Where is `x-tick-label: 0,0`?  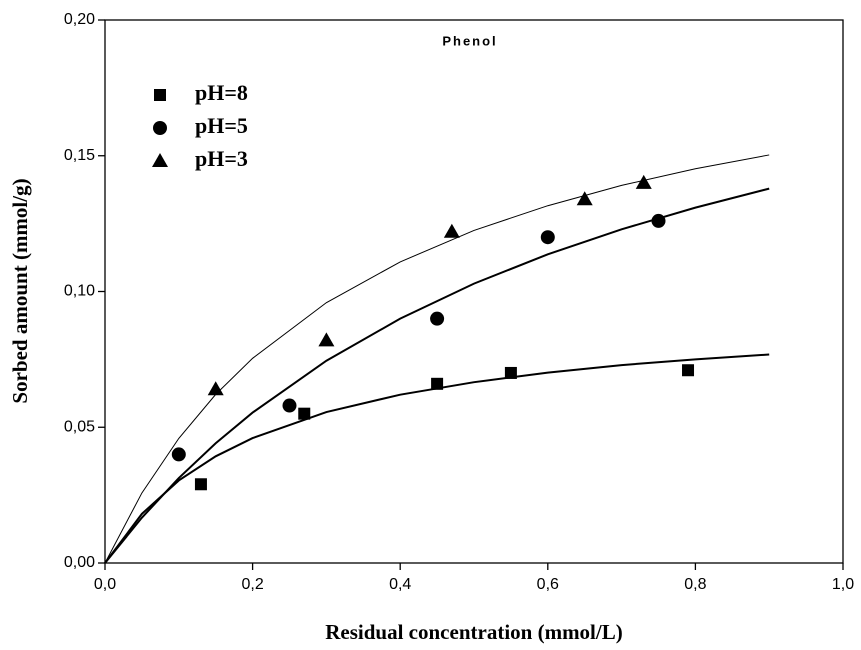 x-tick-label: 0,0 is located at coordinates (105, 584).